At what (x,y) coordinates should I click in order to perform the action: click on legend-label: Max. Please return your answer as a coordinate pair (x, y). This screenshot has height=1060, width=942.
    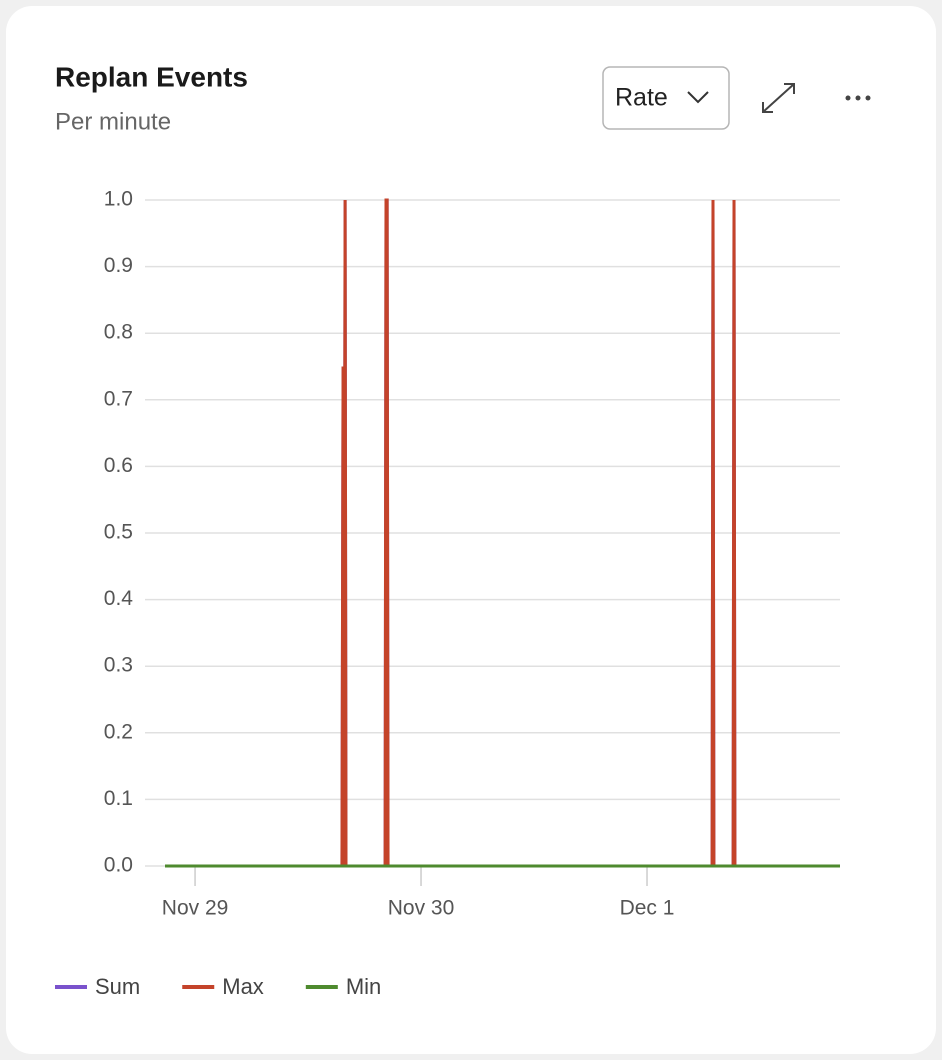
    Looking at the image, I should click on (243, 986).